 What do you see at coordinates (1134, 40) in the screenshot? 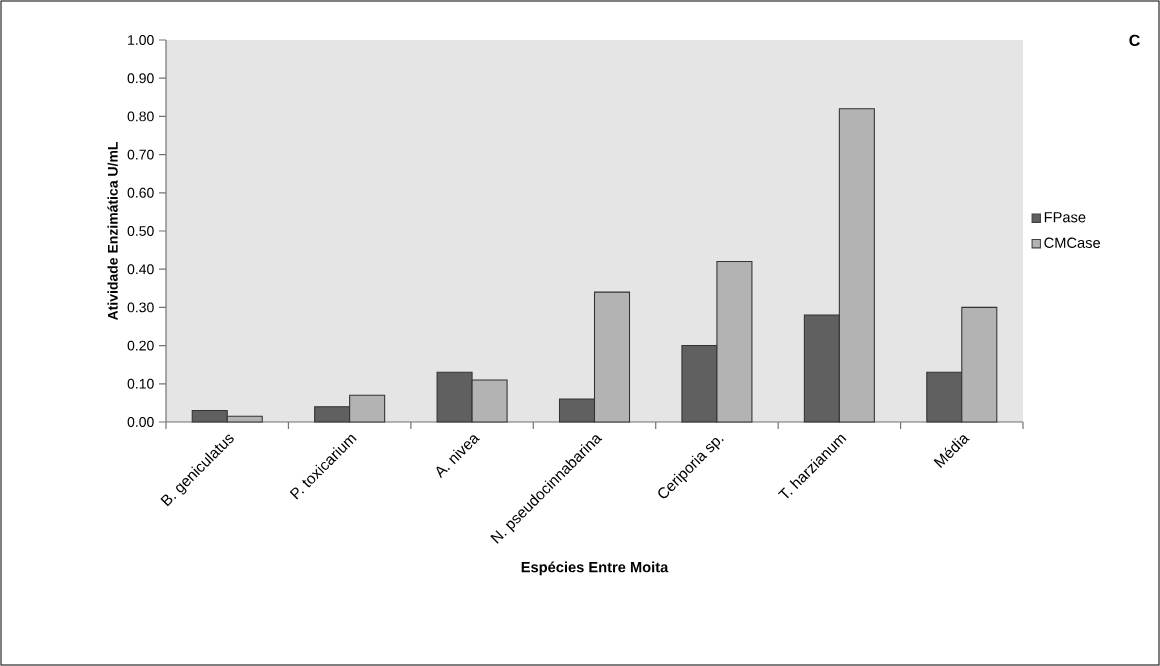
I see `text: C` at bounding box center [1134, 40].